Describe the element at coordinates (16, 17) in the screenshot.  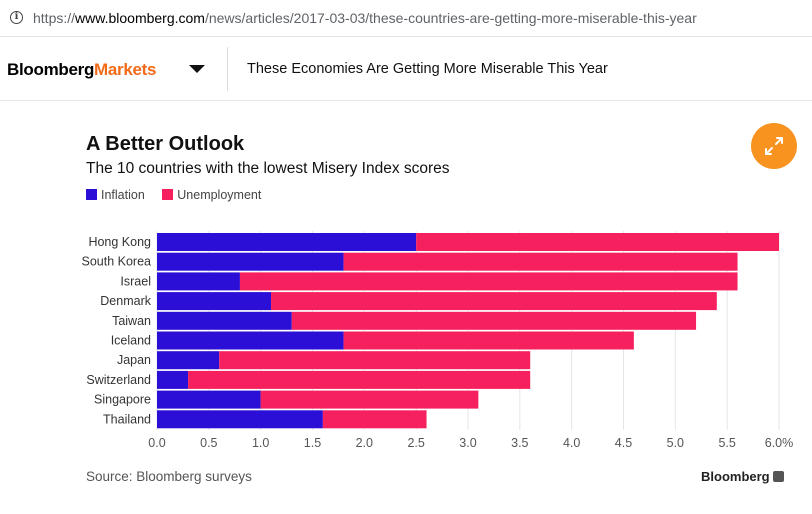
I see `info-icon: i` at that location.